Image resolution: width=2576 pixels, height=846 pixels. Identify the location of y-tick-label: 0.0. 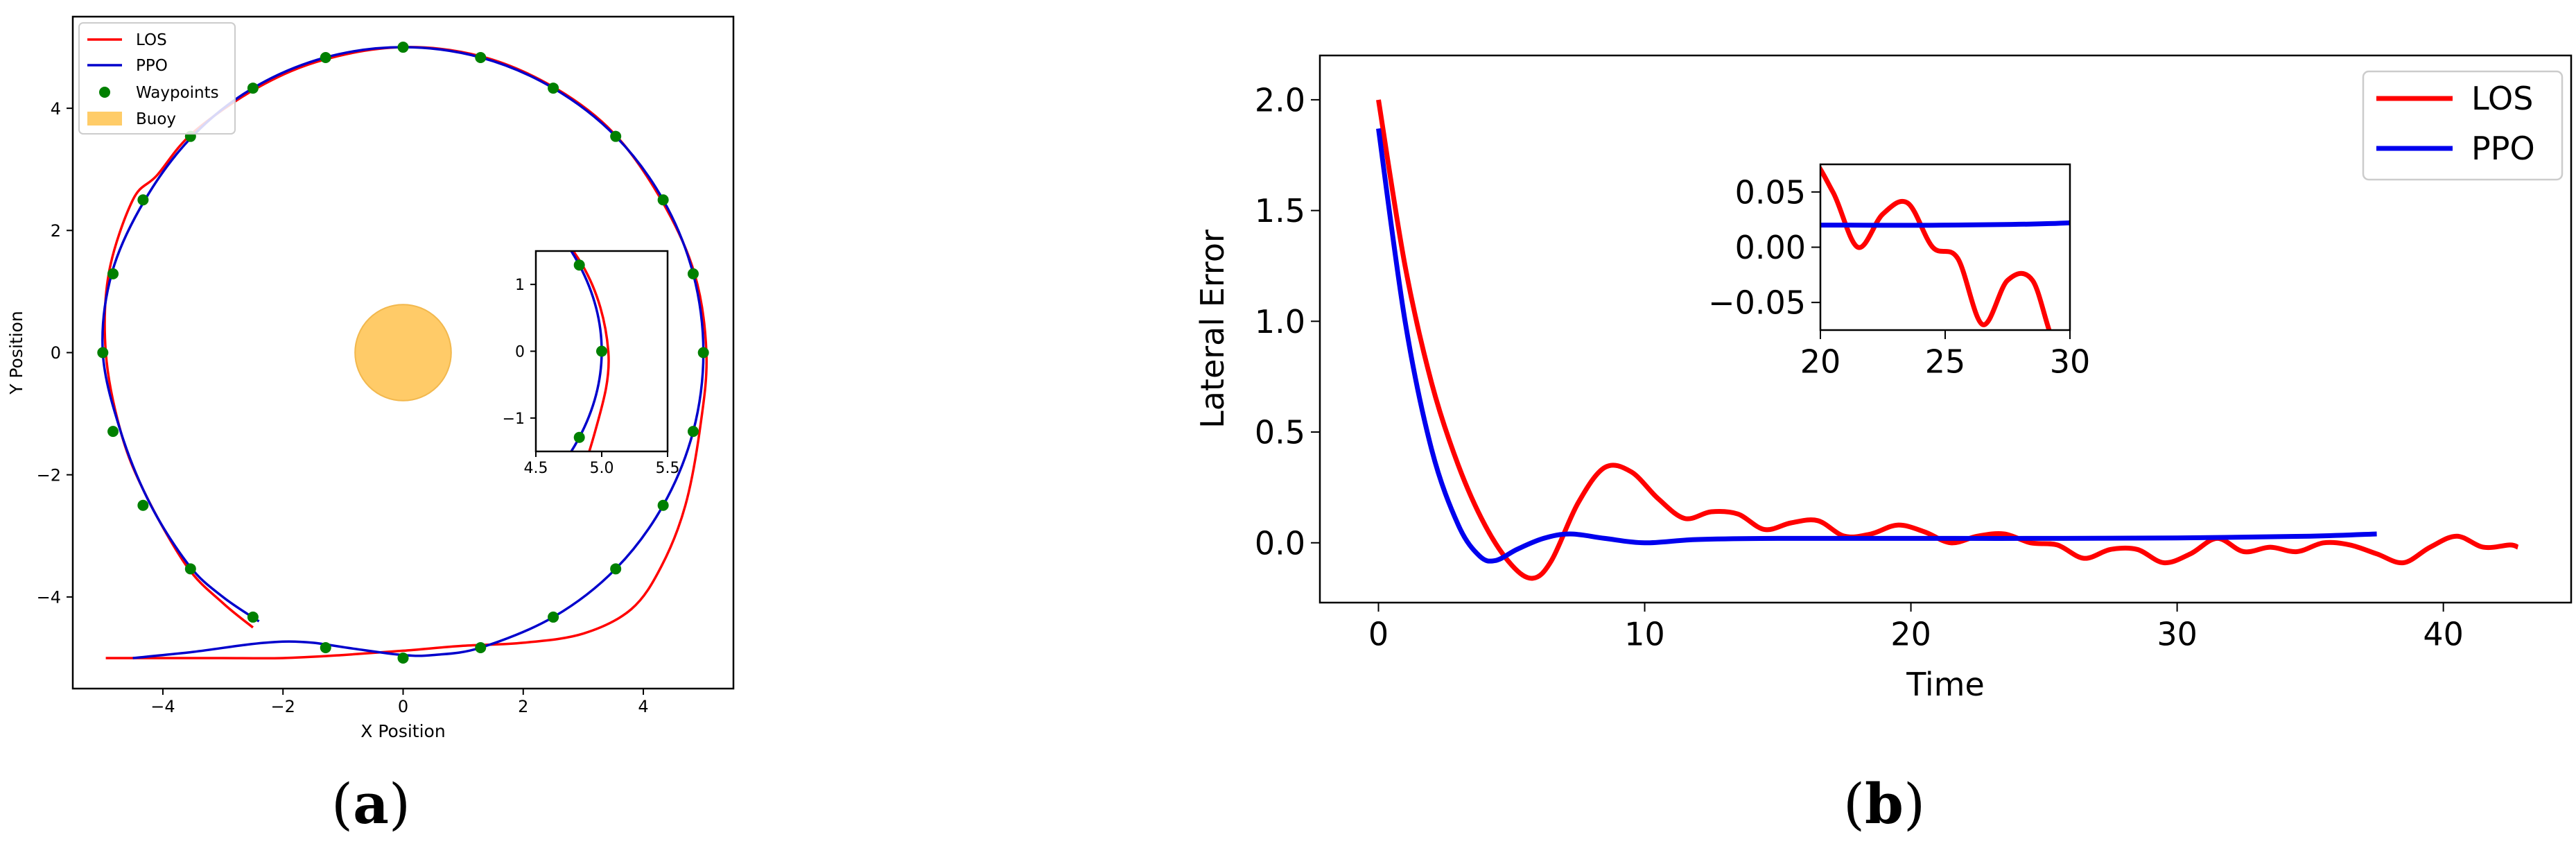
(1280, 543).